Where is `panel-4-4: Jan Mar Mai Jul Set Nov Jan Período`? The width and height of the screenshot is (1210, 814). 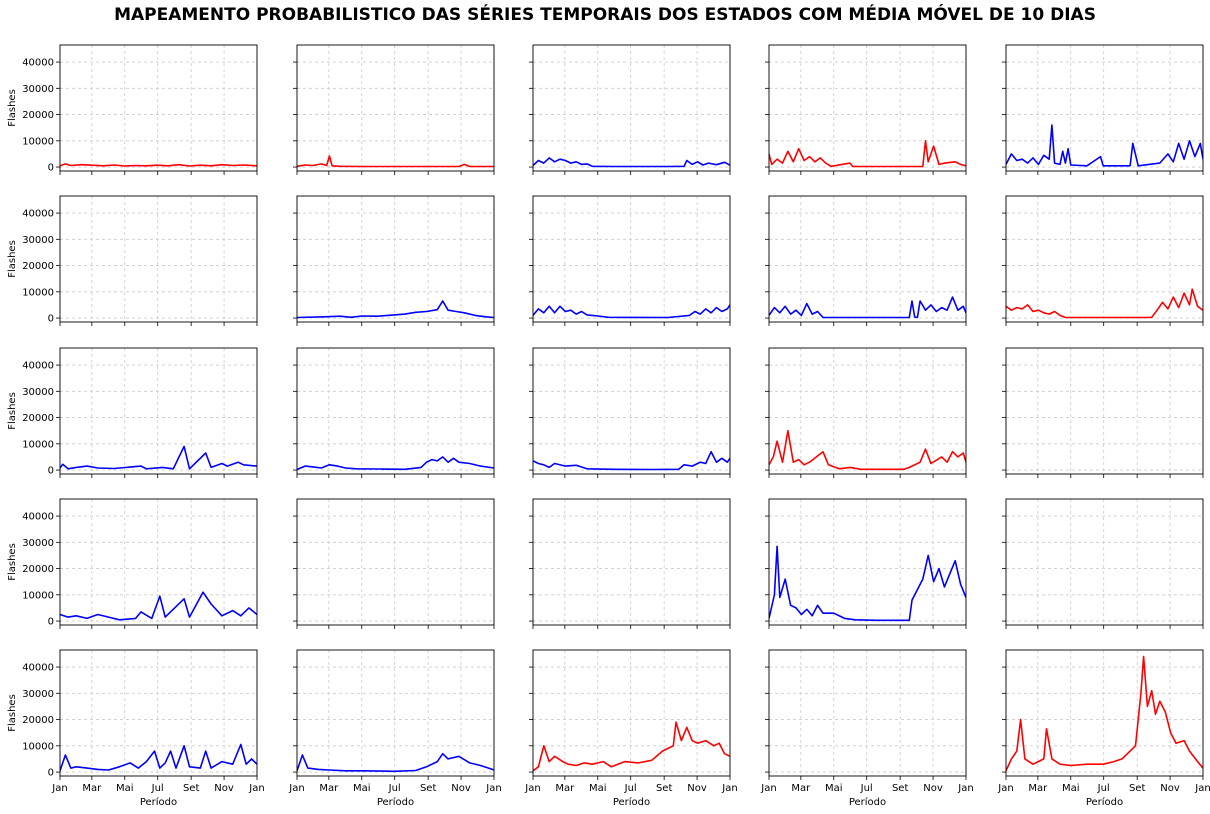 panel-4-4: Jan Mar Mai Jul Set Nov Jan Período is located at coordinates (1103, 728).